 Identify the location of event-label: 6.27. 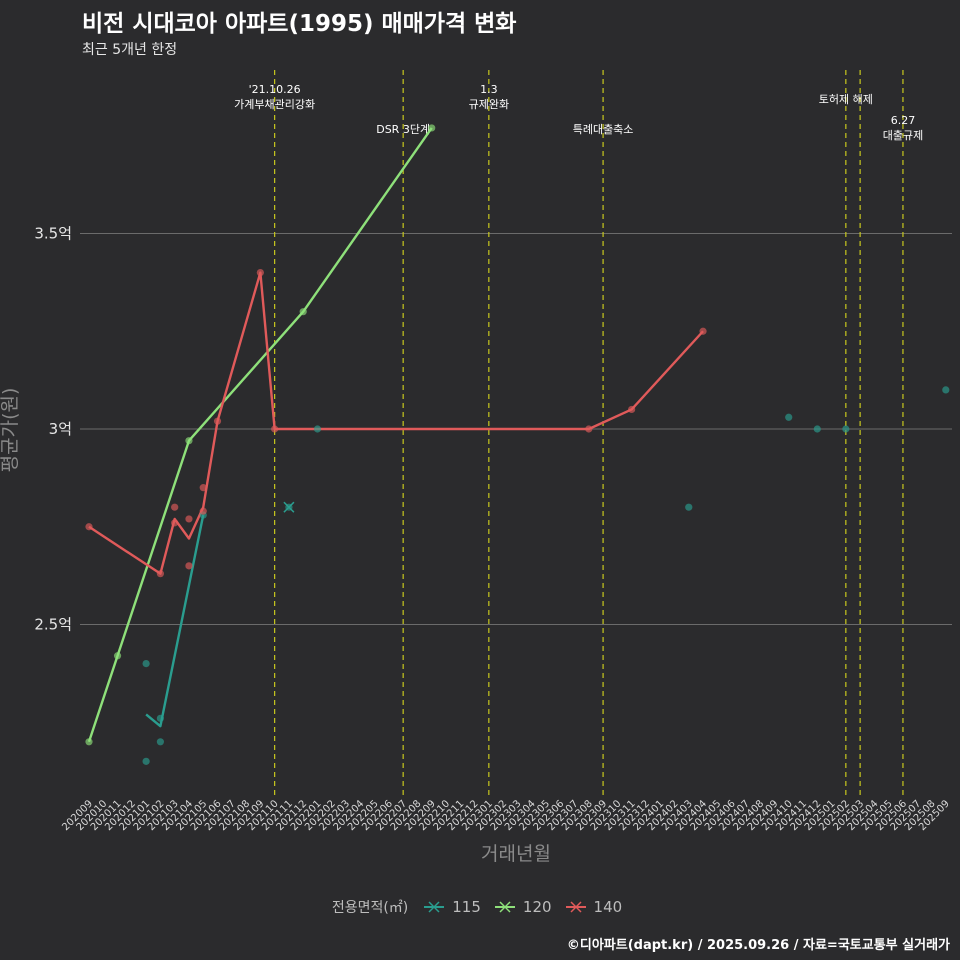
(903, 120).